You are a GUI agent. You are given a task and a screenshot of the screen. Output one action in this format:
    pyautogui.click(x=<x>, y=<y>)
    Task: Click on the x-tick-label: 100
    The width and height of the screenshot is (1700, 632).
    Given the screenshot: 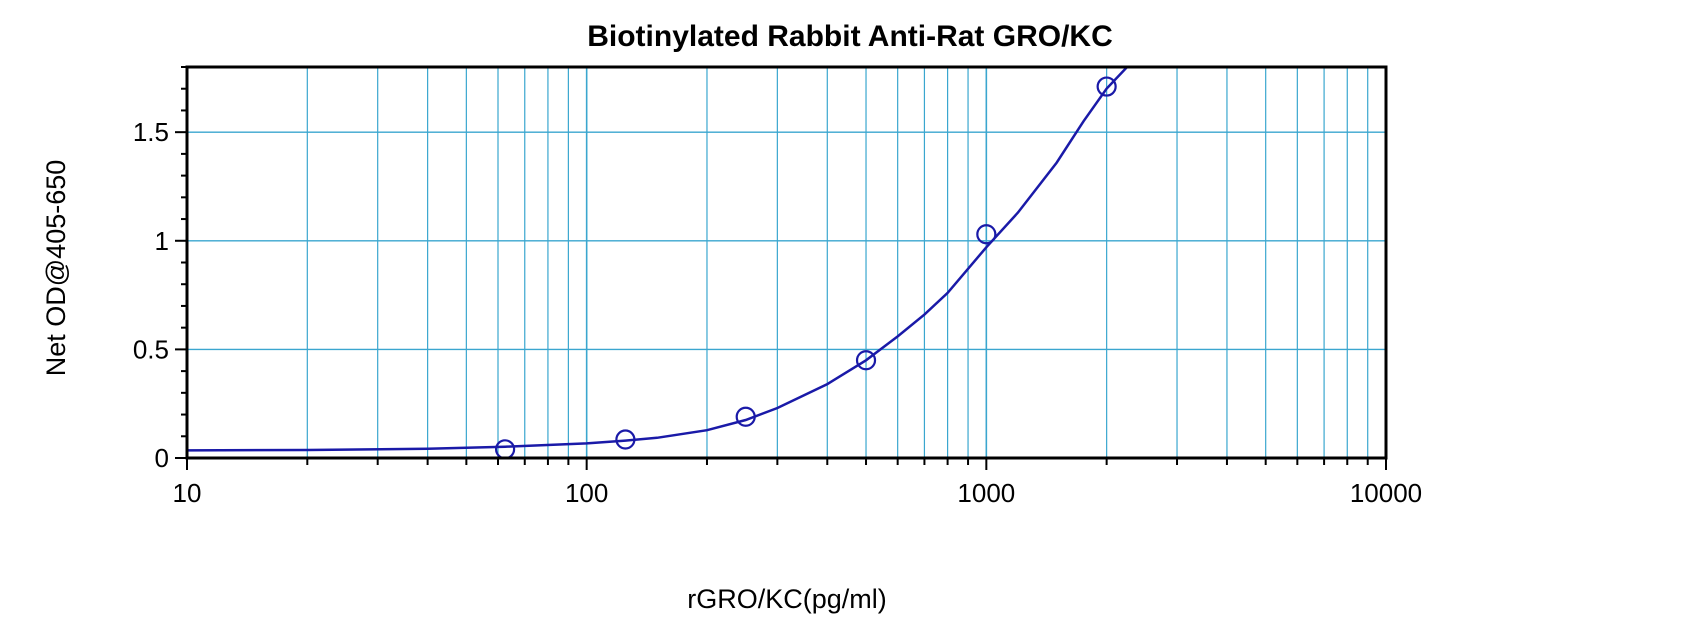 What is the action you would take?
    pyautogui.click(x=586, y=493)
    